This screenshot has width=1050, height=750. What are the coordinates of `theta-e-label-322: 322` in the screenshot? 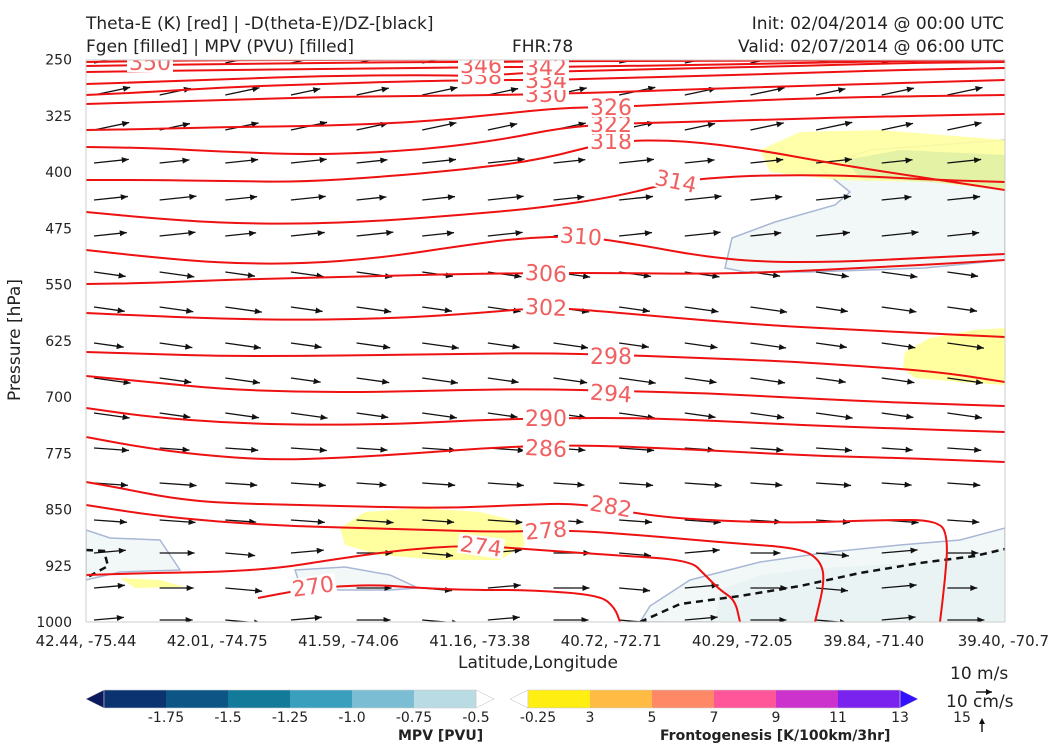 It's located at (611, 125).